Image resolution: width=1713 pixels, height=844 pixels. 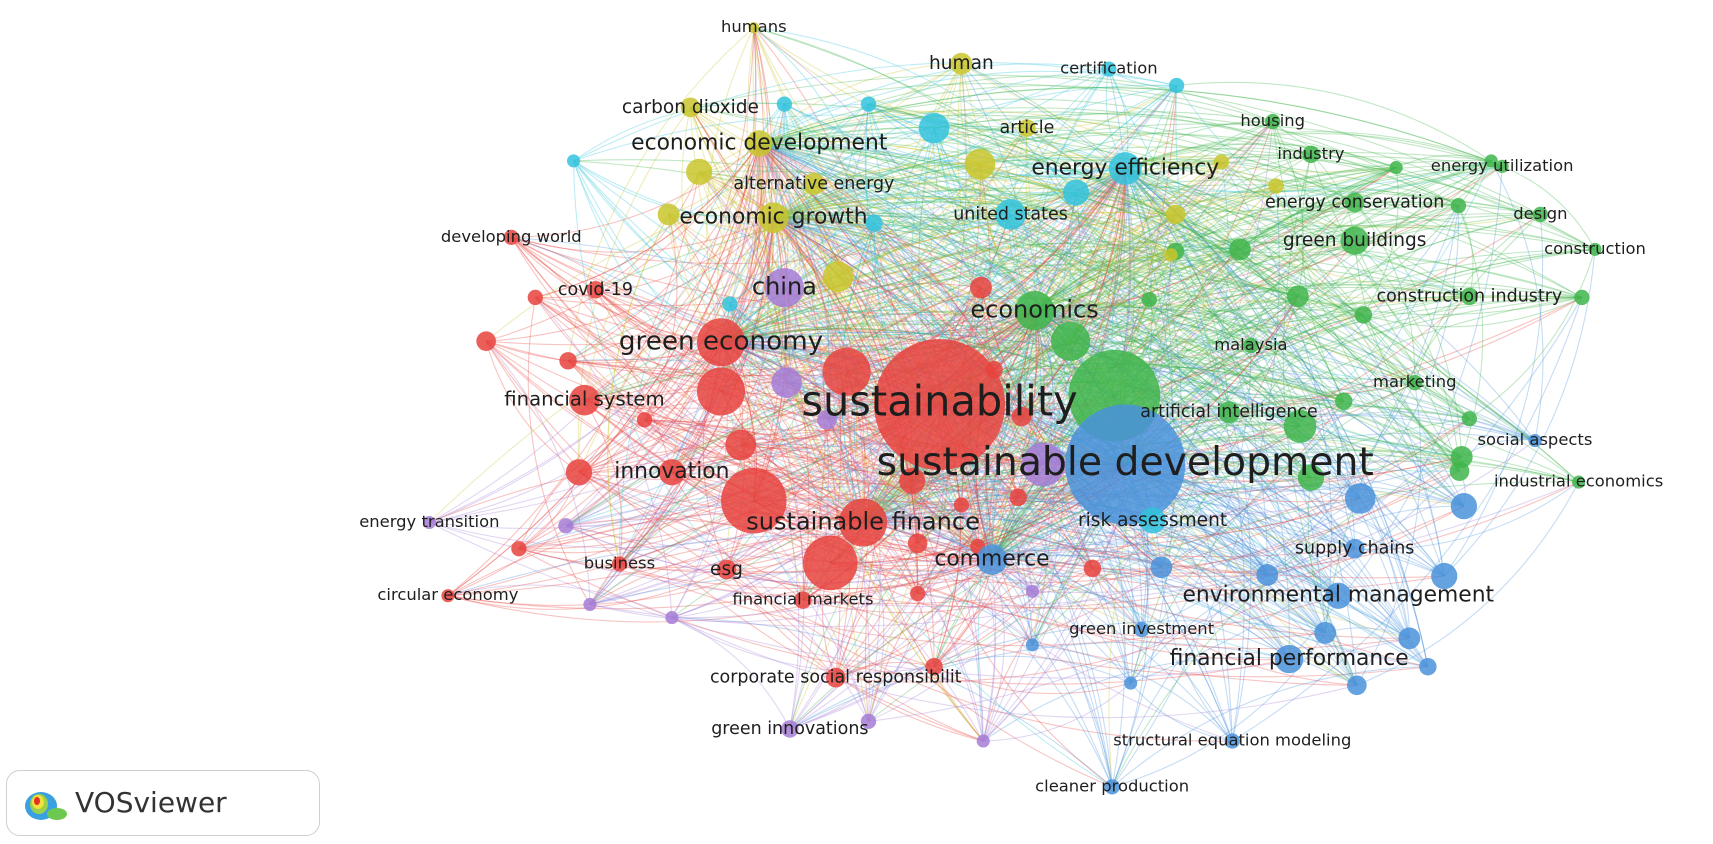 I want to click on node-label: article, so click(x=1027, y=128).